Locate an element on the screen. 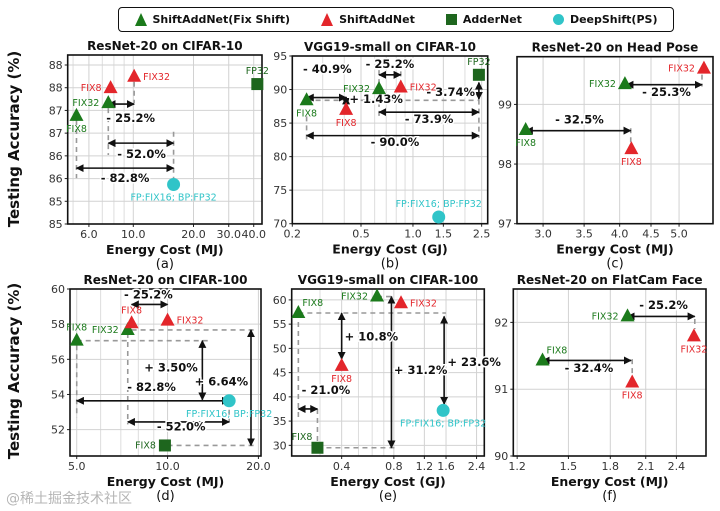 Image resolution: width=720 pixels, height=511 pixels. x-tick-label: 0.2 is located at coordinates (293, 234).